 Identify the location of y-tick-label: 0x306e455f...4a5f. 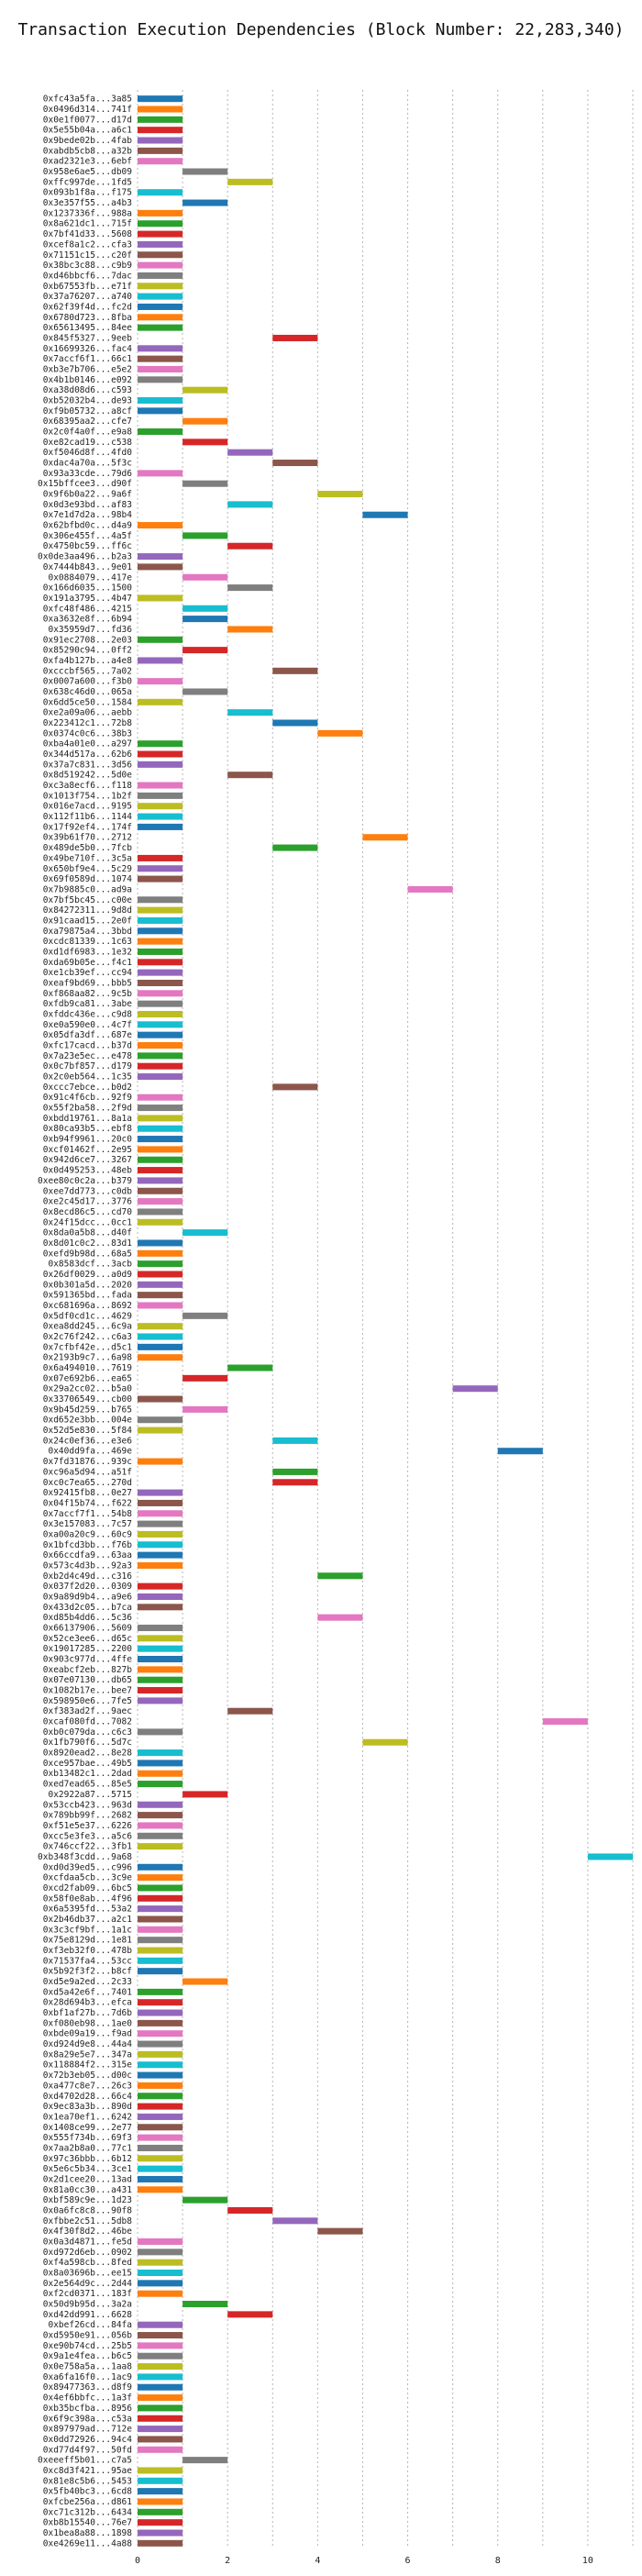
(87, 536).